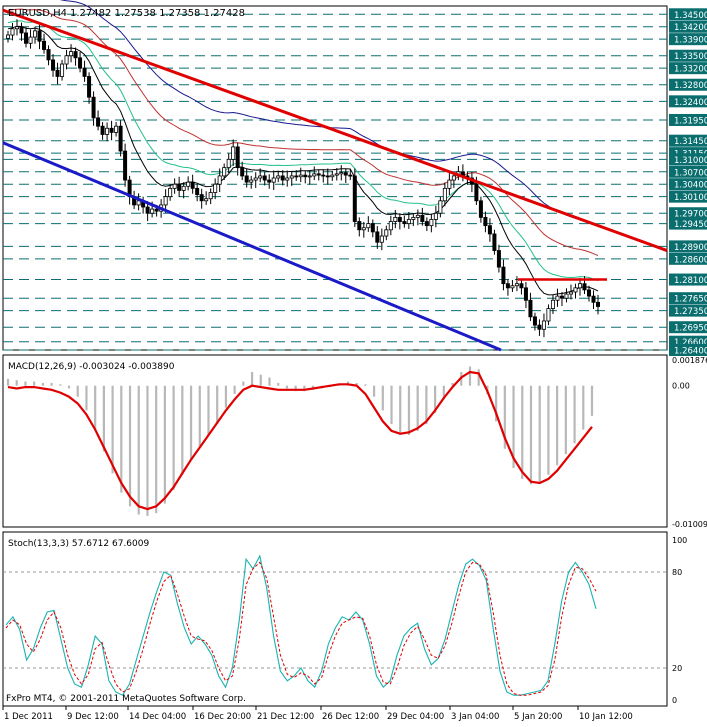 The width and height of the screenshot is (707, 727). Describe the element at coordinates (690, 186) in the screenshot. I see `price-tick-label: 1.30400` at that location.